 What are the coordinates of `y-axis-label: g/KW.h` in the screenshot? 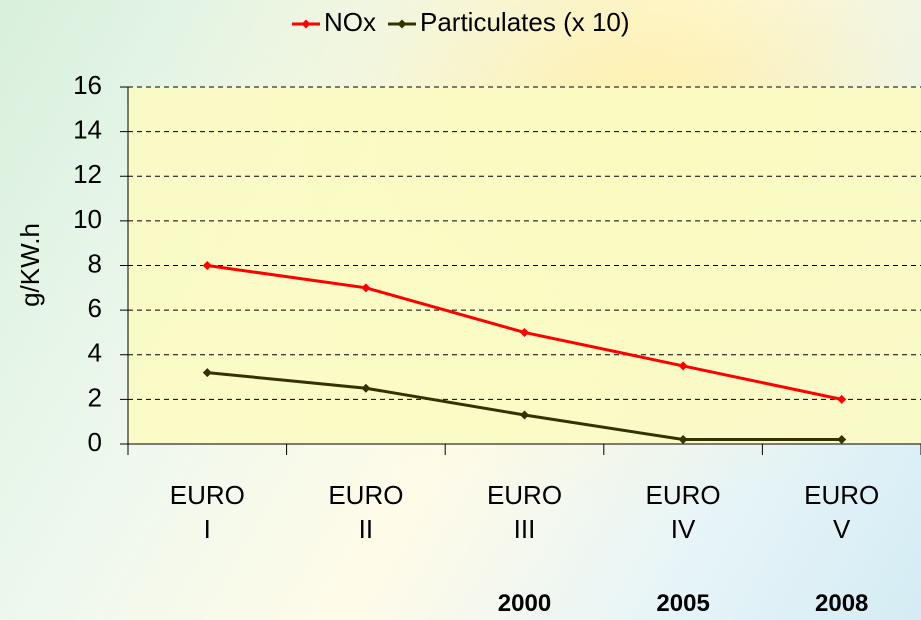 It's located at (30, 265).